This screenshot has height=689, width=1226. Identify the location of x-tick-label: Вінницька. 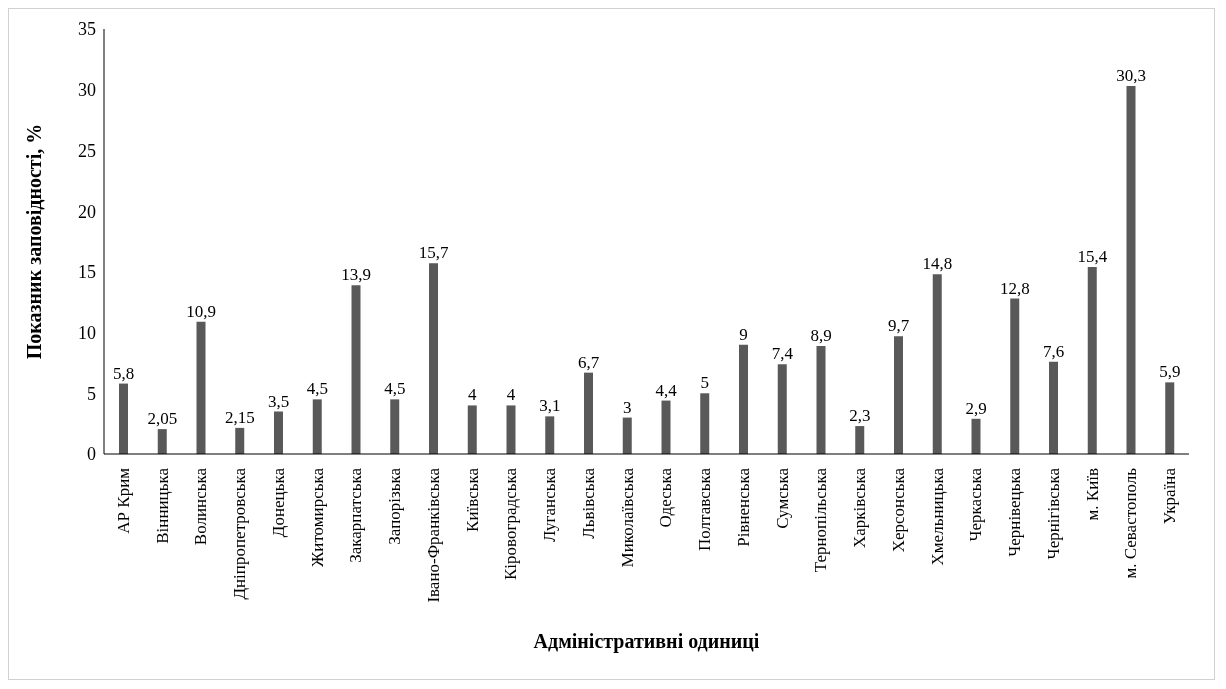
(162, 505).